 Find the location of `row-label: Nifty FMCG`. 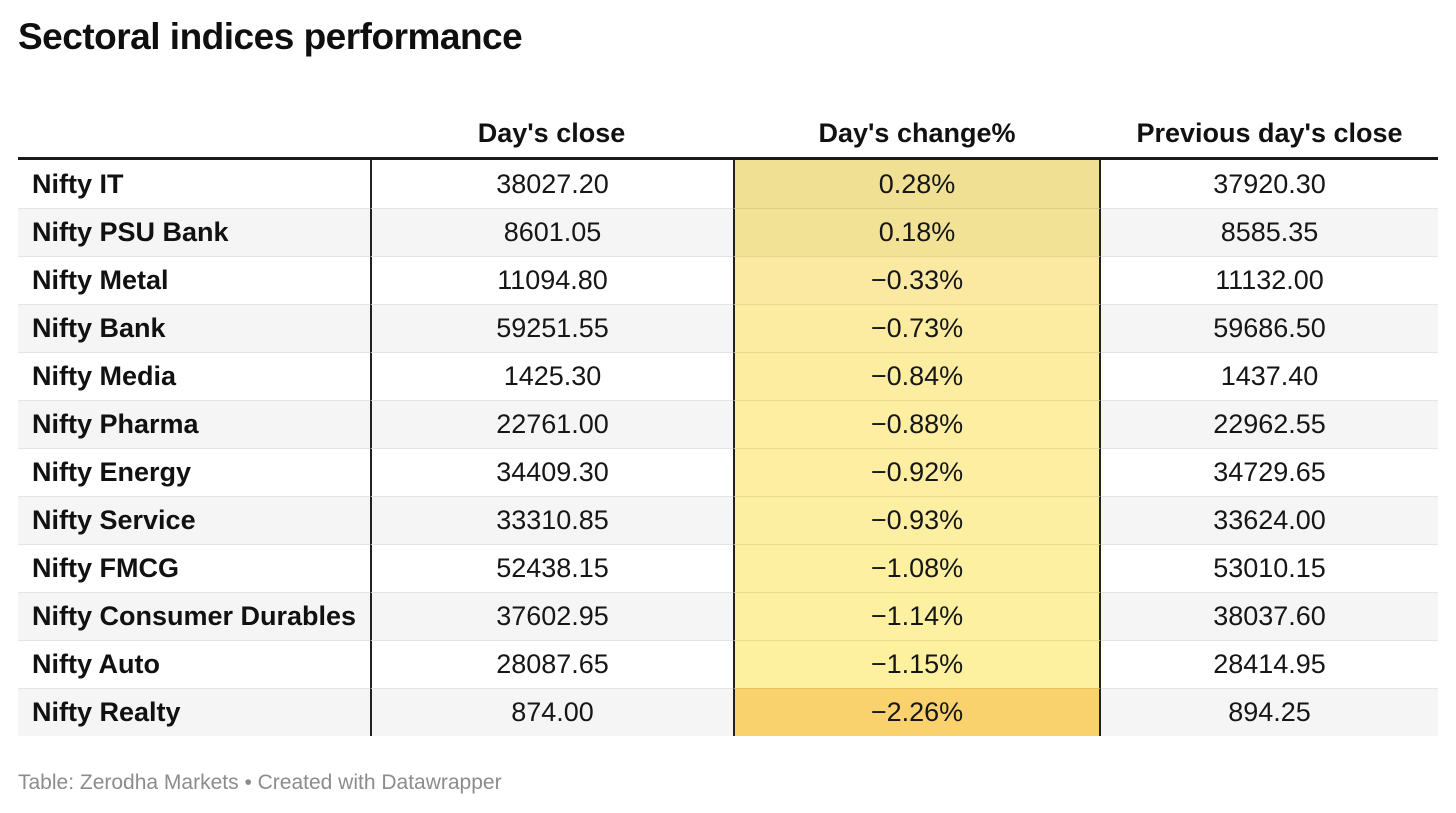

row-label: Nifty FMCG is located at coordinates (194, 568).